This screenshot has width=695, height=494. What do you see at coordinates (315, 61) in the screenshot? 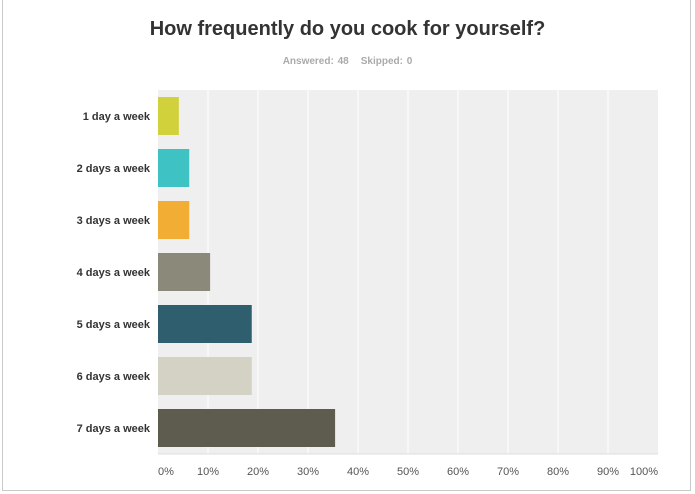
I see `answered-count: Answered: 48` at bounding box center [315, 61].